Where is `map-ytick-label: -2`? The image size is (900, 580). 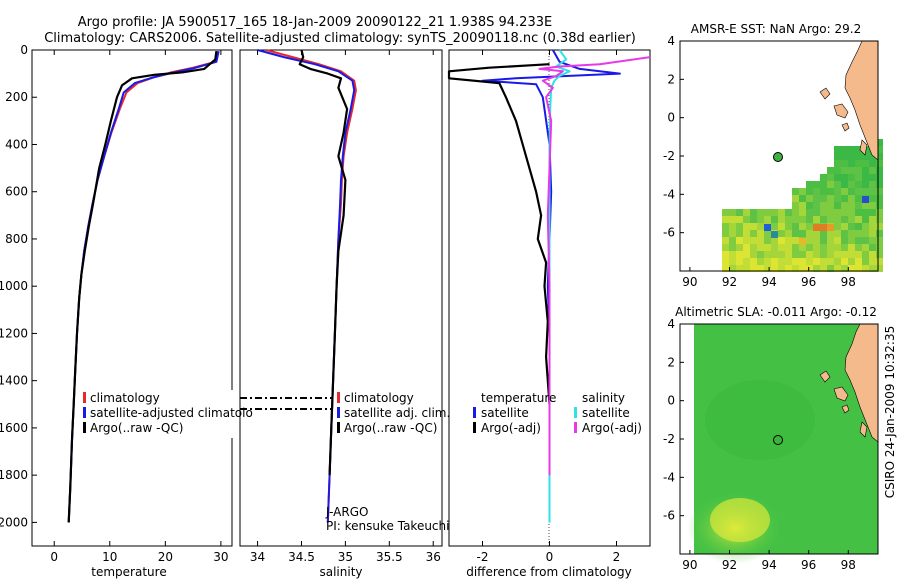
map-ytick-label: -2 is located at coordinates (669, 156).